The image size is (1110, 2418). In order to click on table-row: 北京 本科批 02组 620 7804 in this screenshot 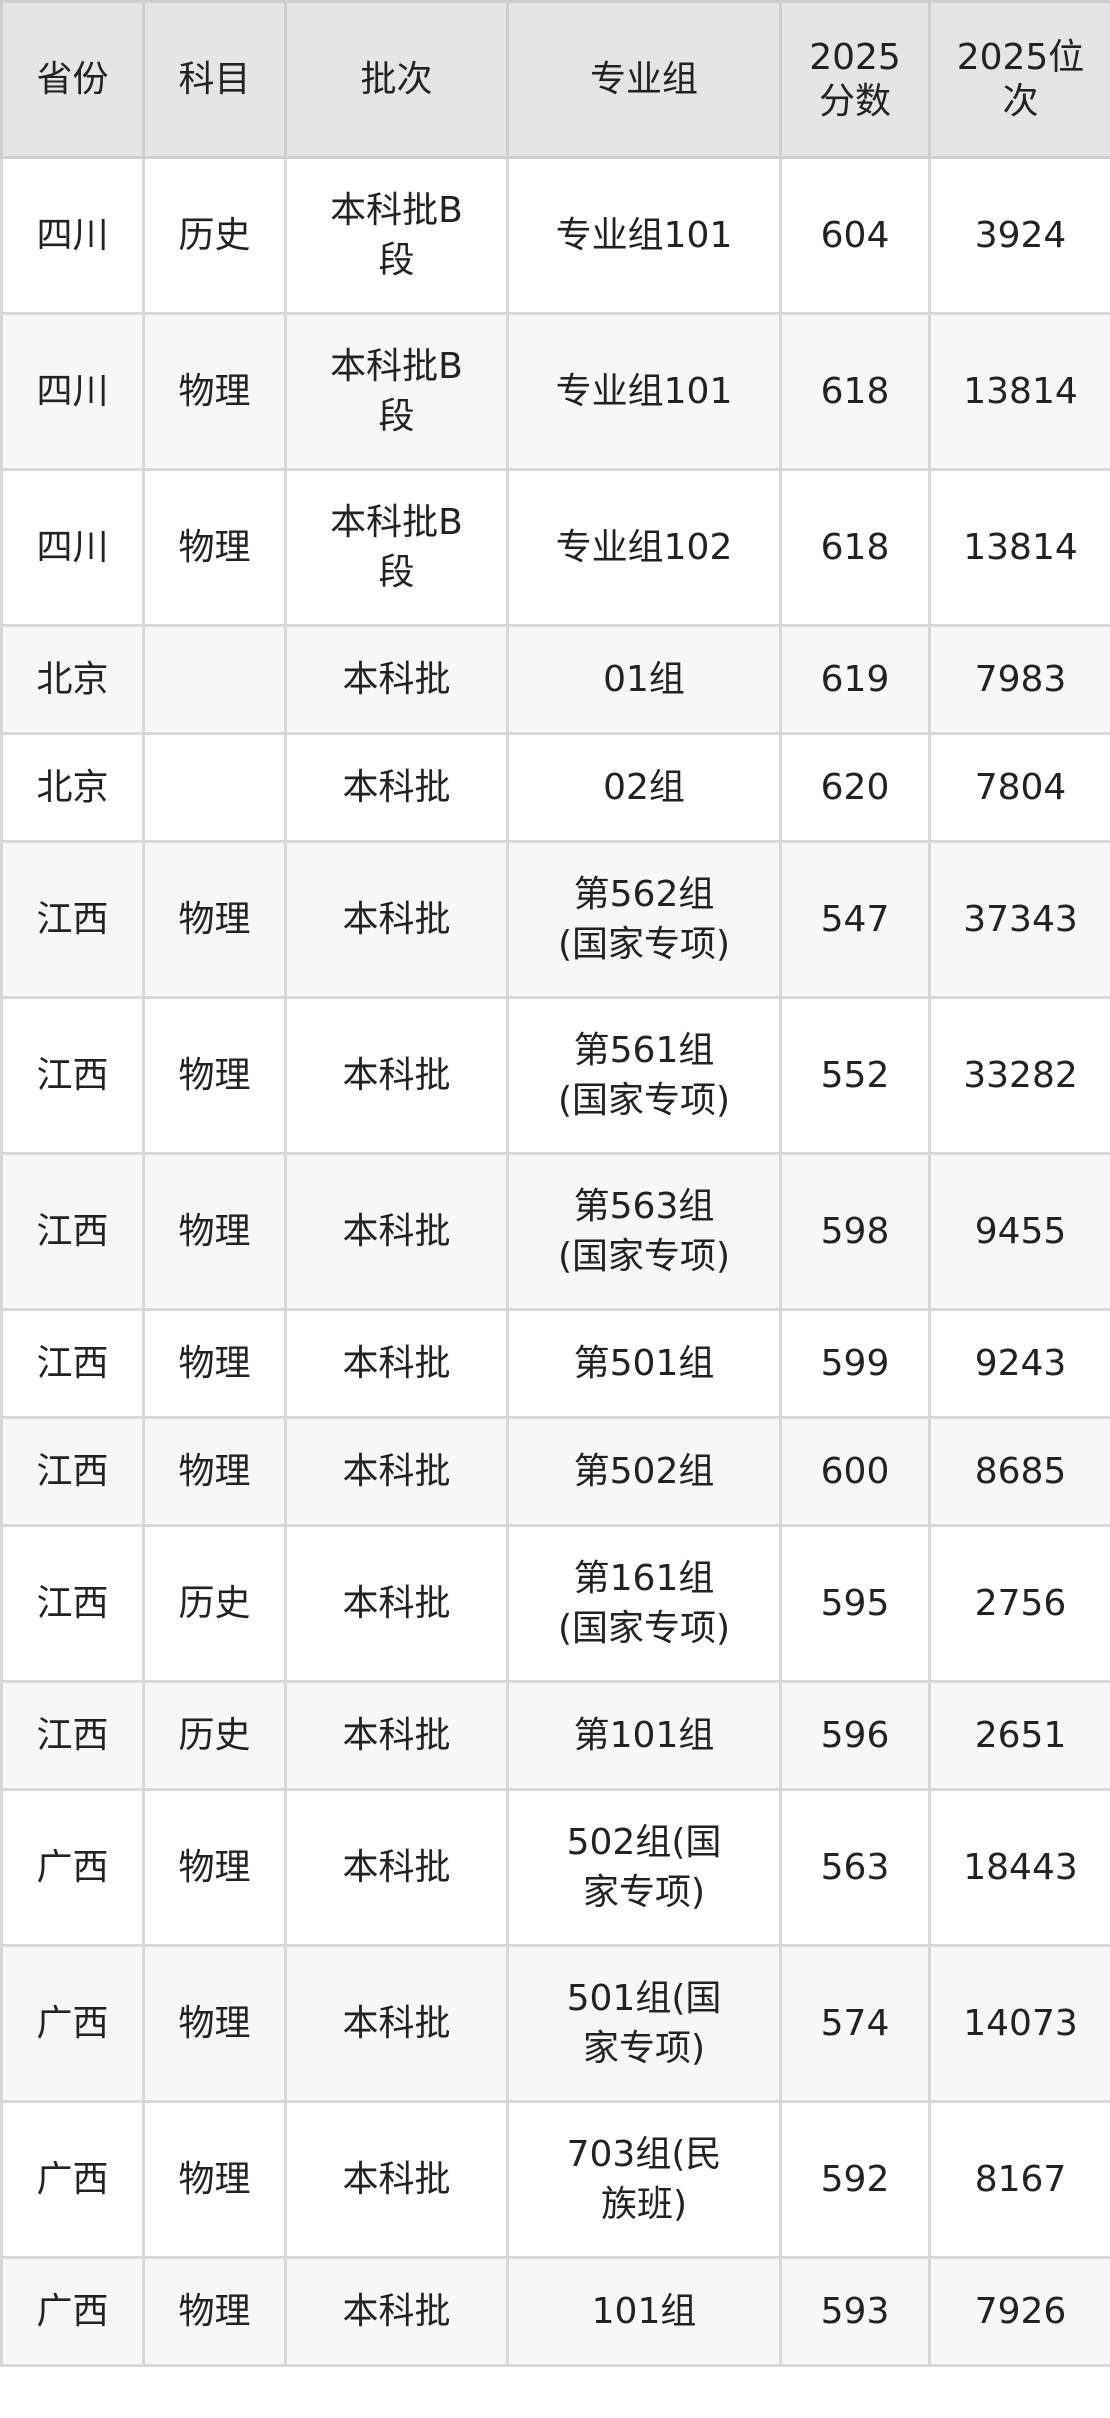, I will do `click(555, 787)`.